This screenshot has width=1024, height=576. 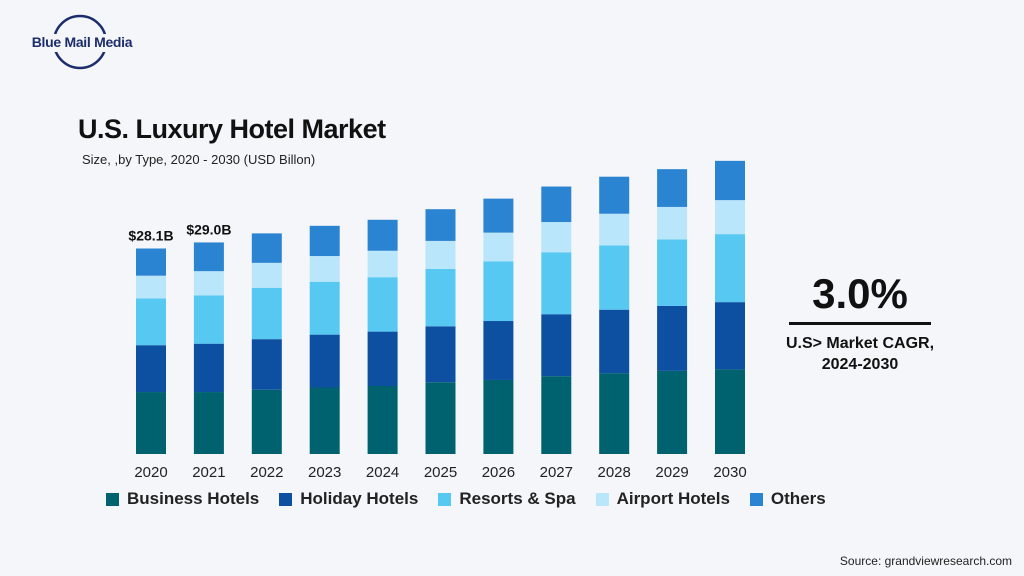 What do you see at coordinates (199, 159) in the screenshot?
I see `chart-subtitle: Size, ,by Type, 2020 - 2030 (USD Billon)` at bounding box center [199, 159].